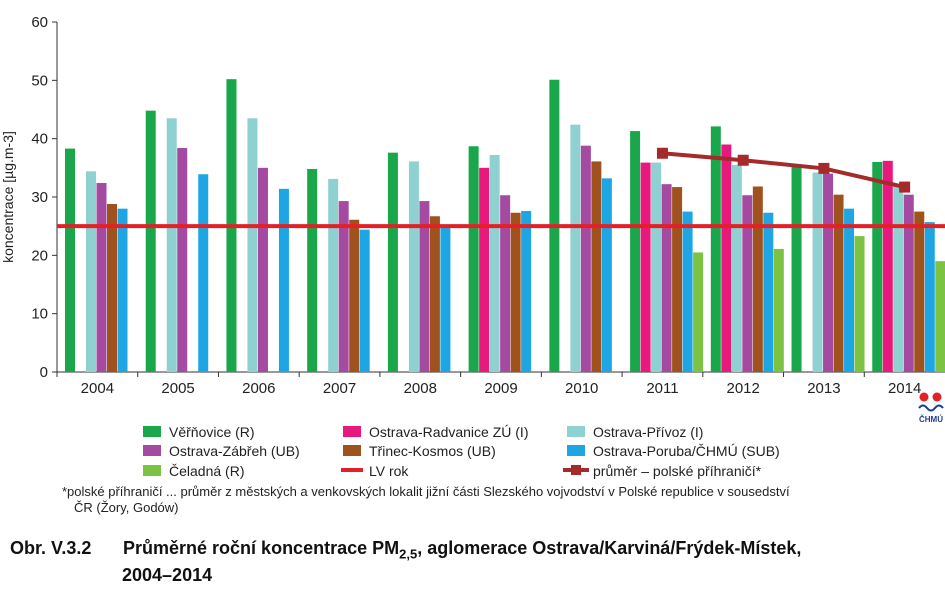  Describe the element at coordinates (784, 170) in the screenshot. I see `avg-polish-border-line` at that location.